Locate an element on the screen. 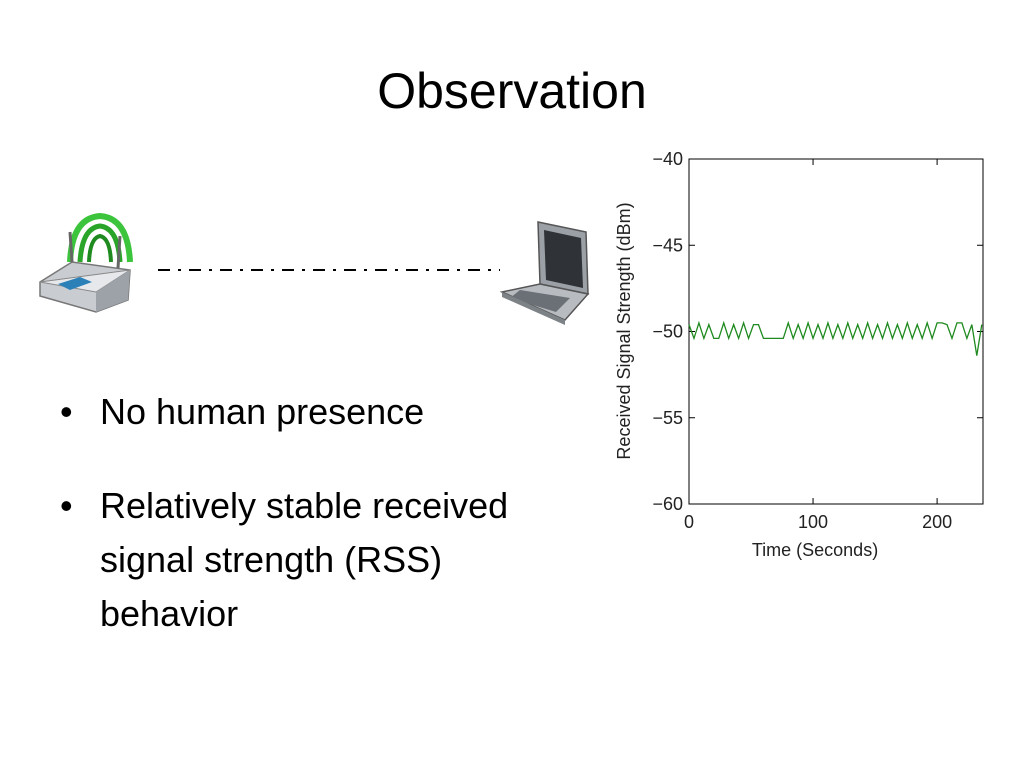 The height and width of the screenshot is (768, 1024). y-tick-label: −45 is located at coordinates (667, 245).